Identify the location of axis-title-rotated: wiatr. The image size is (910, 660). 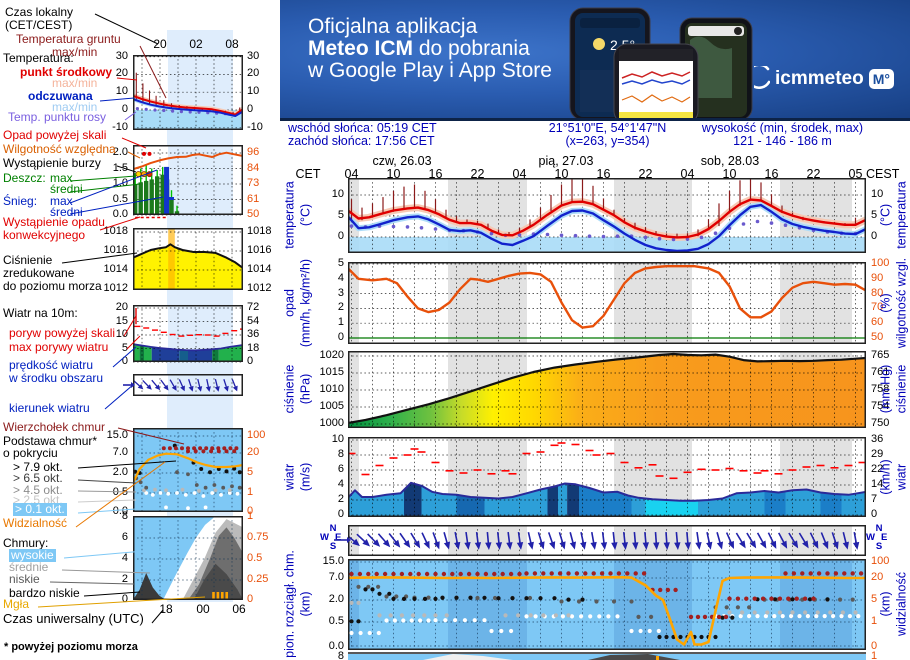
(901, 477).